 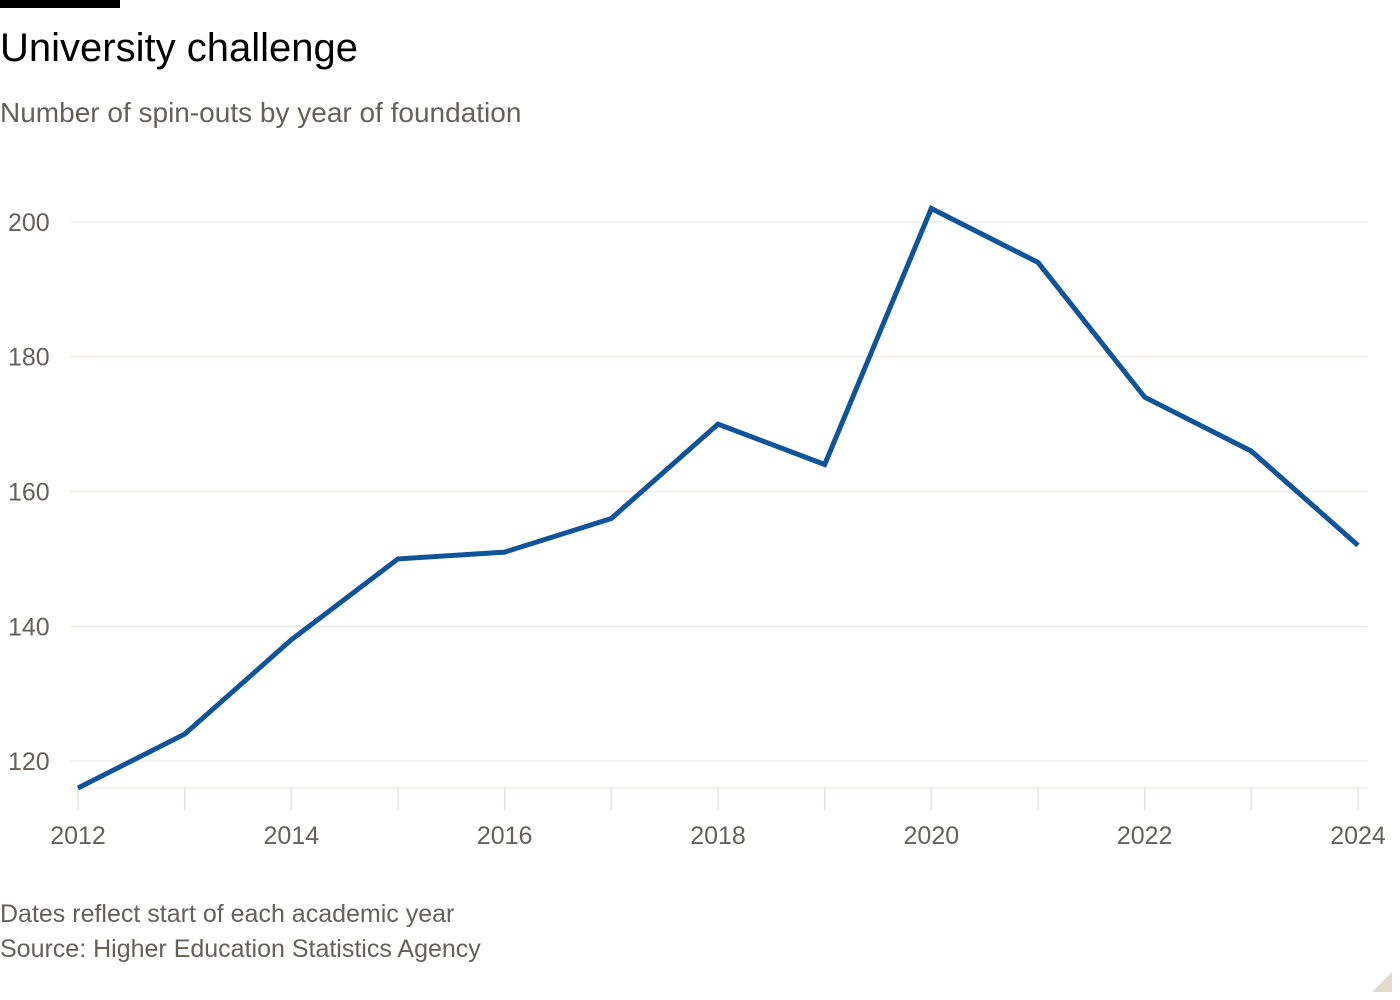 I want to click on chart-title: University challenge, so click(x=179, y=48).